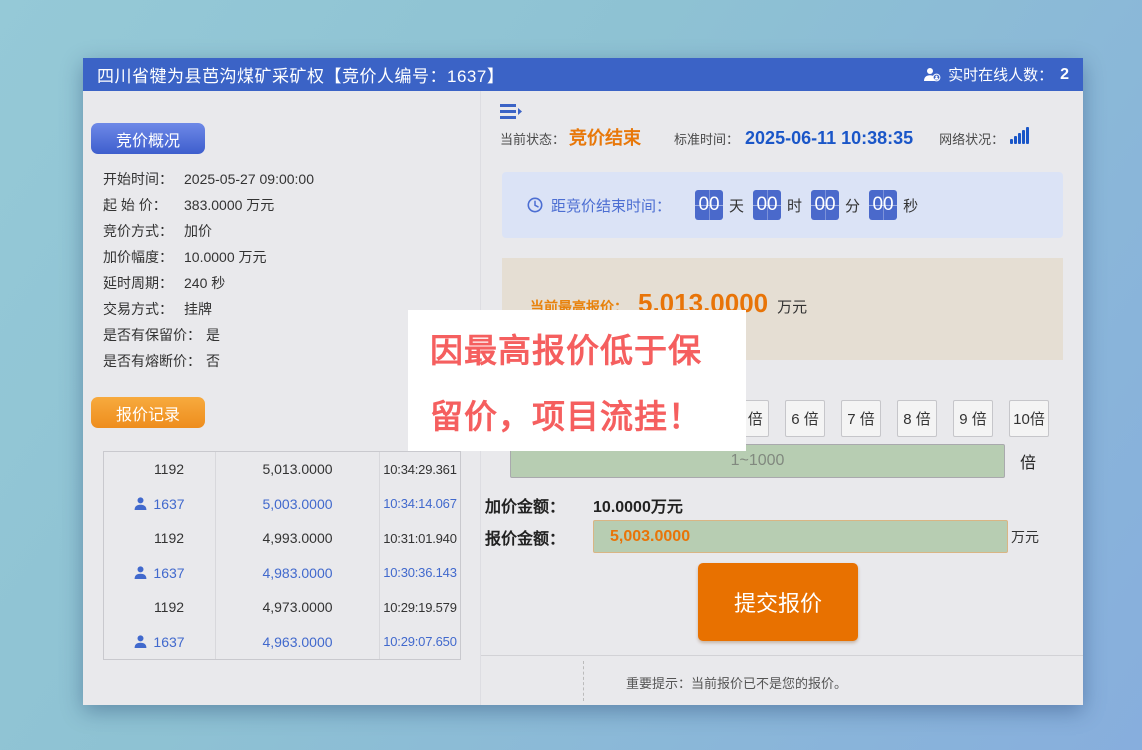 The width and height of the screenshot is (1142, 750). What do you see at coordinates (861, 418) in the screenshot?
I see `multiplier-button: 7 倍` at bounding box center [861, 418].